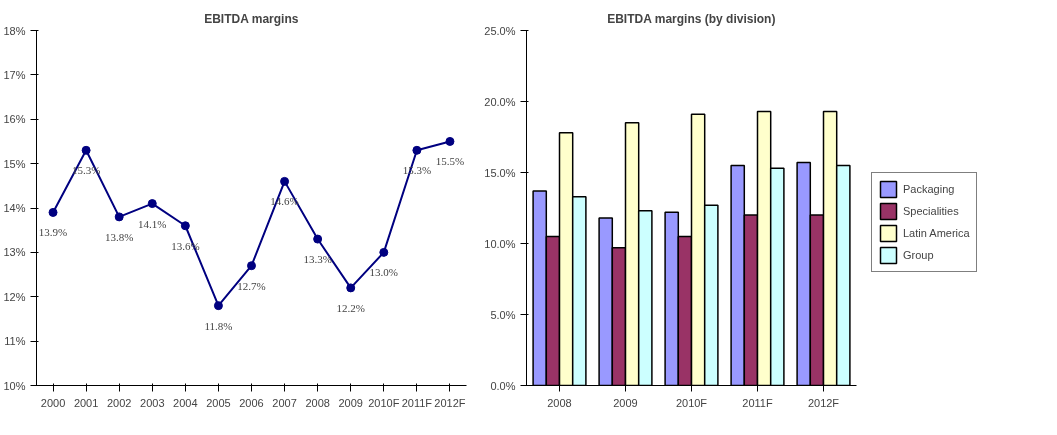 This screenshot has width=1057, height=435. Describe the element at coordinates (317, 259) in the screenshot. I see `data-label: 13.3%` at that location.